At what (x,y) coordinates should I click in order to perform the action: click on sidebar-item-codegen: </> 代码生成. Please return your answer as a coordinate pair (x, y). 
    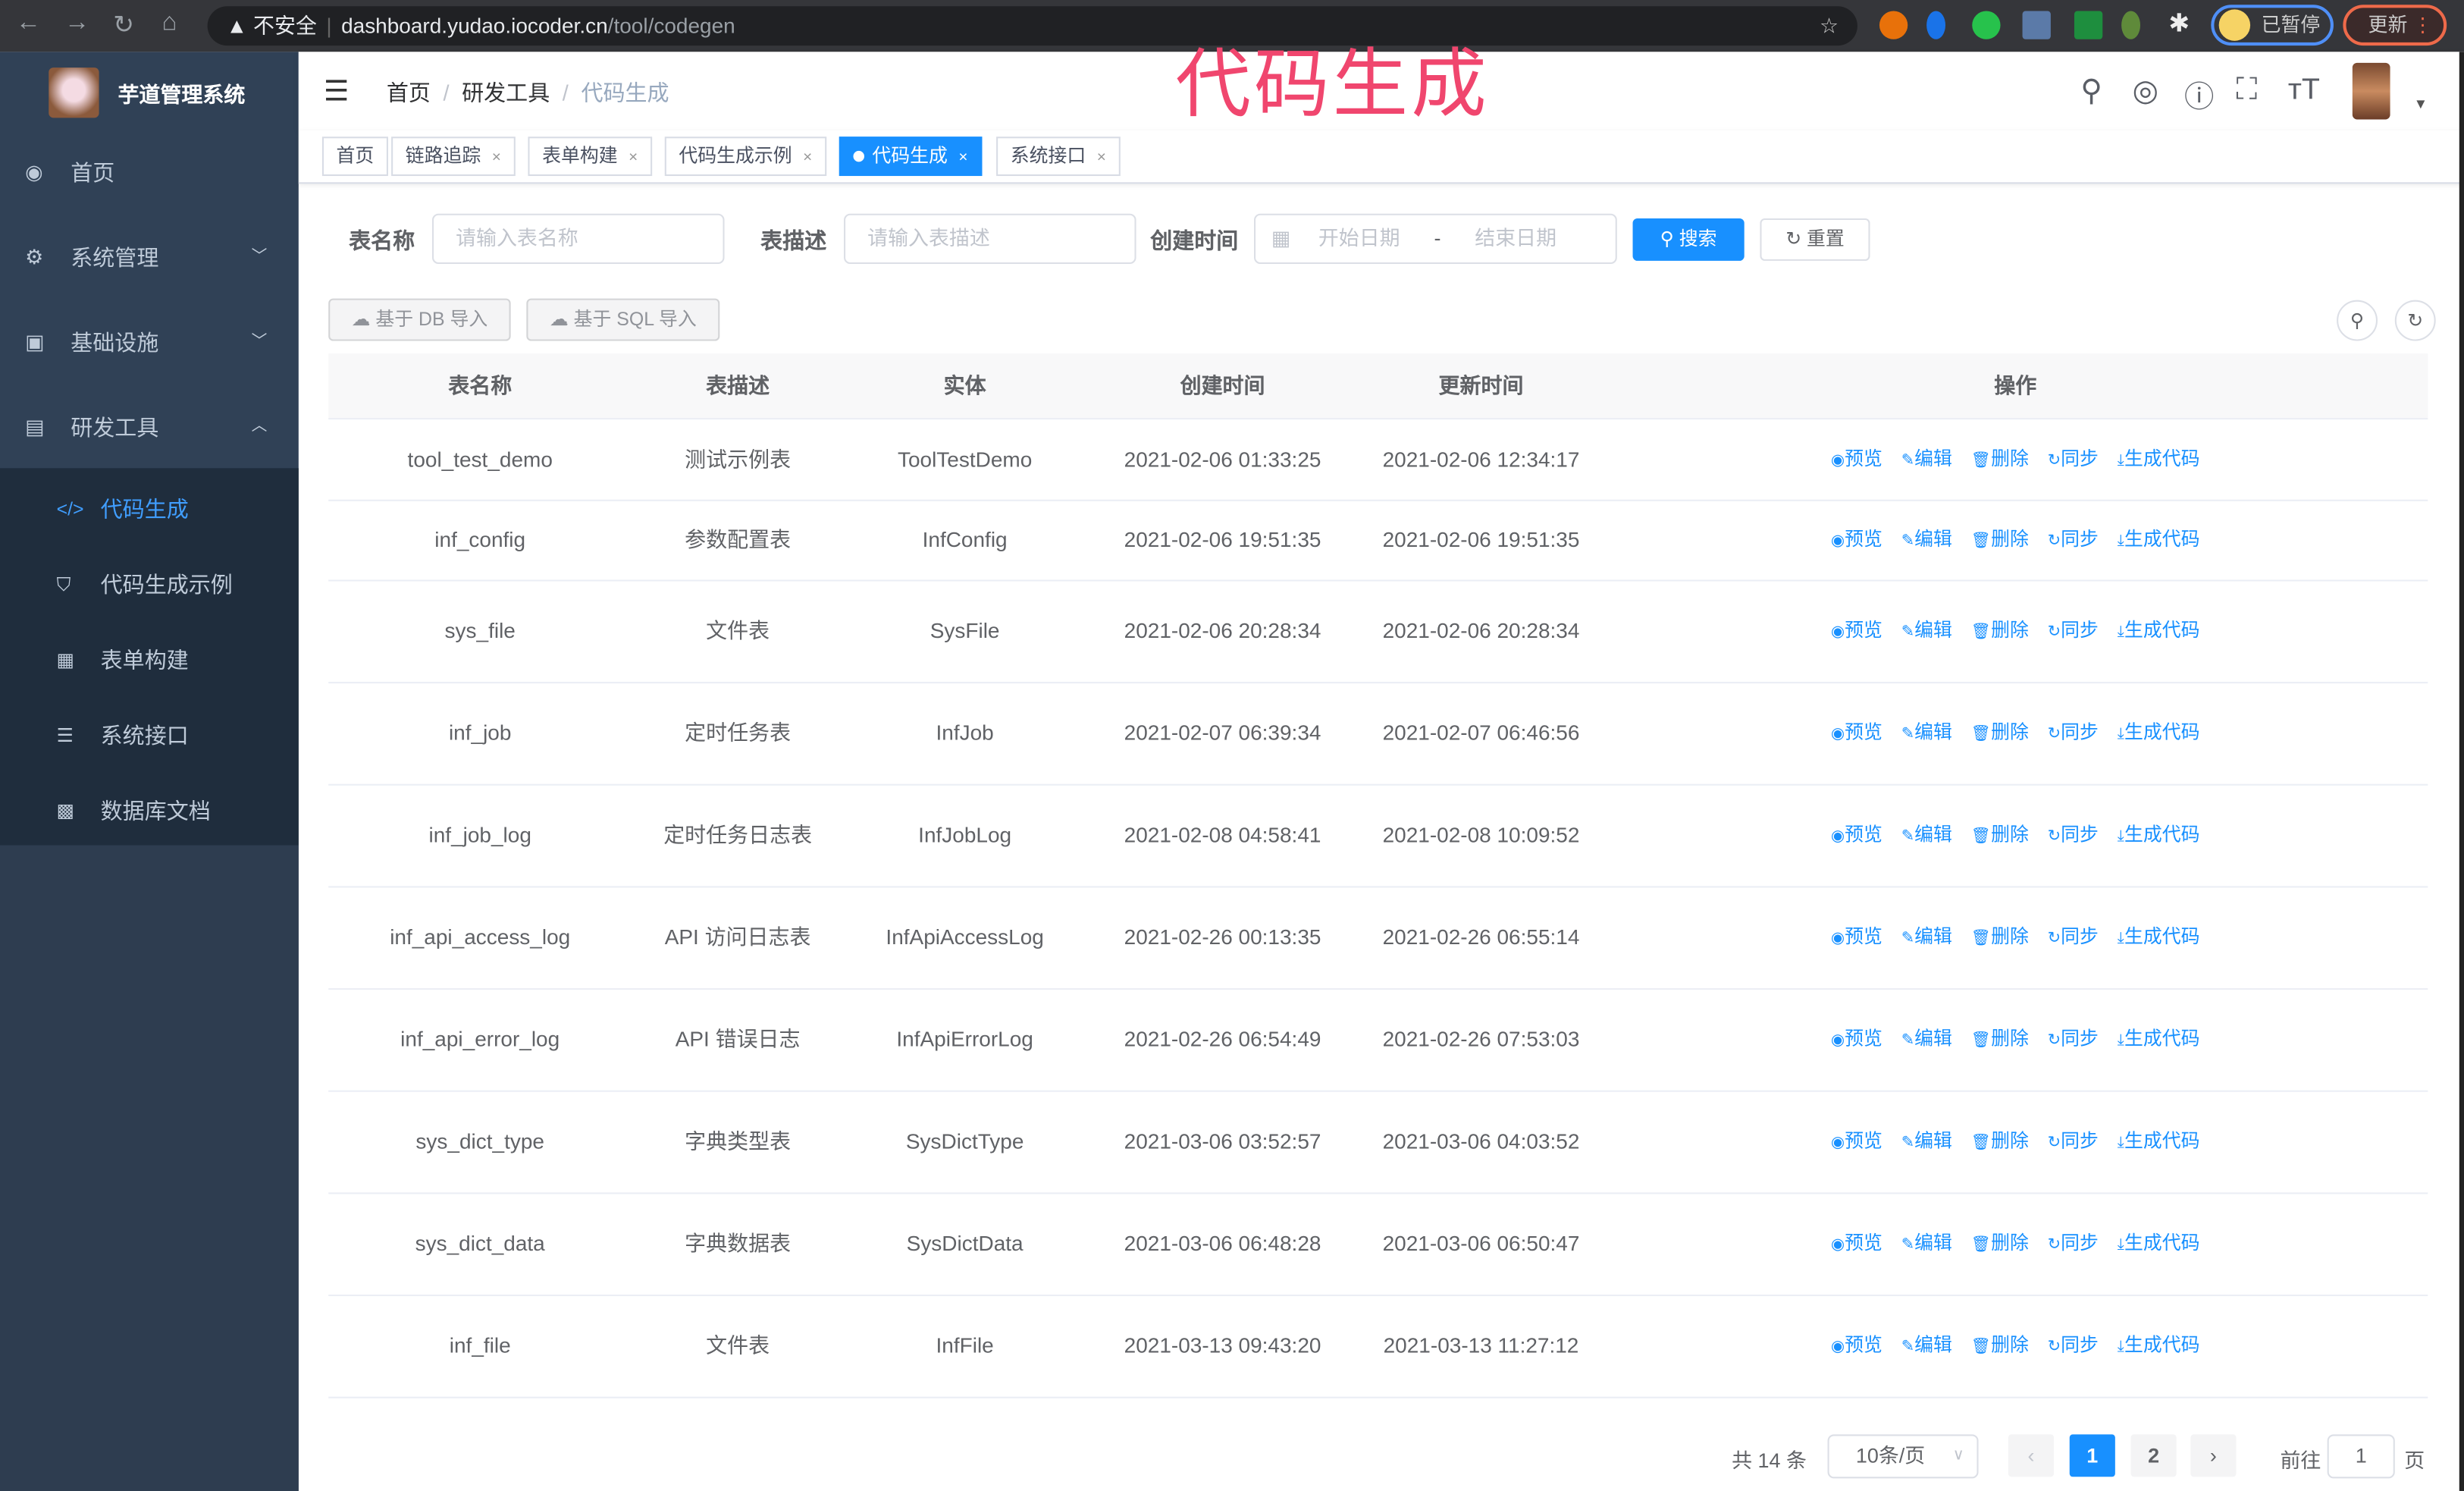
    Looking at the image, I should click on (150, 508).